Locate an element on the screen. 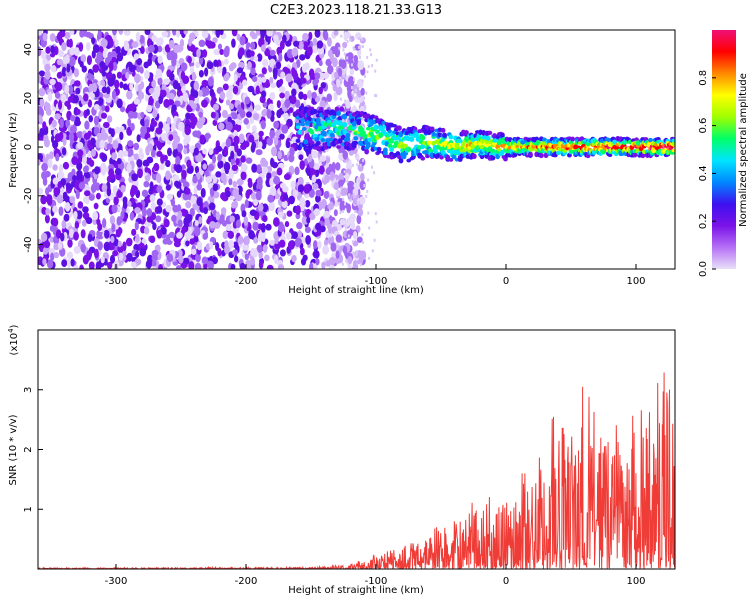 Image resolution: width=750 pixels, height=600 pixels. x-tick-label: -100 is located at coordinates (376, 281).